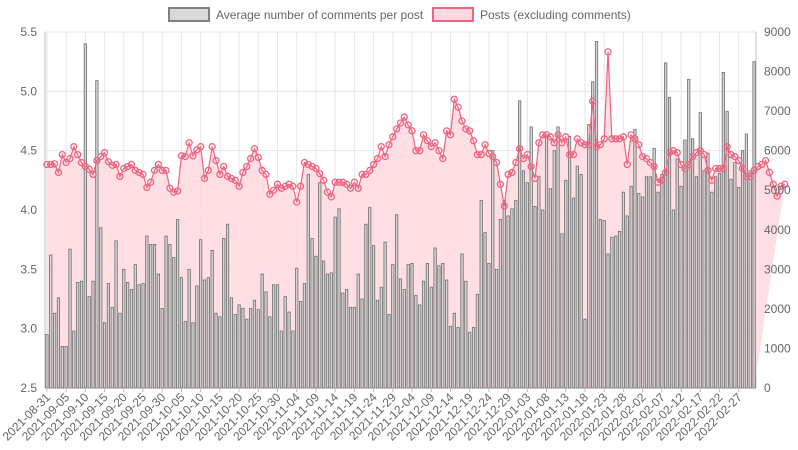 This screenshot has height=450, width=798. Describe the element at coordinates (777, 269) in the screenshot. I see `right-tick-label: 3000` at that location.